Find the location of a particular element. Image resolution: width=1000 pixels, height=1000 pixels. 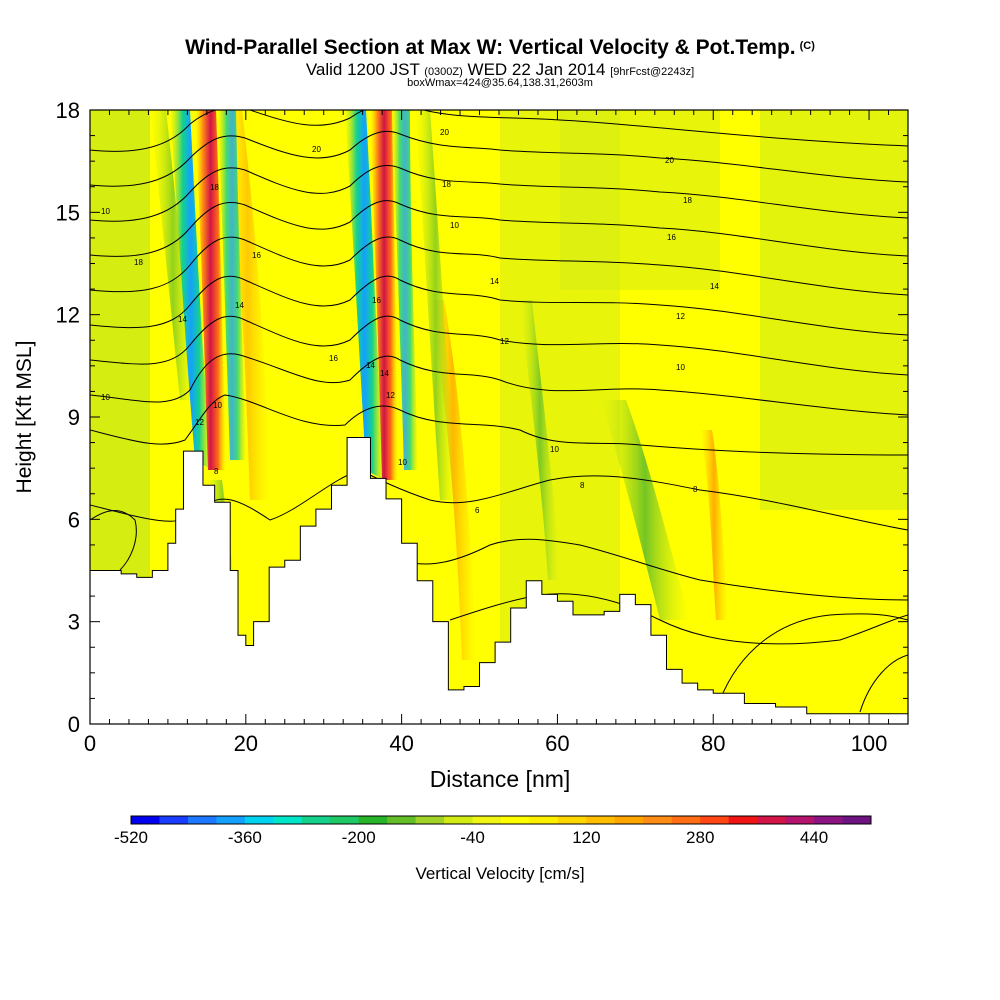

colorbar-tick-label: -200 is located at coordinates (359, 837).